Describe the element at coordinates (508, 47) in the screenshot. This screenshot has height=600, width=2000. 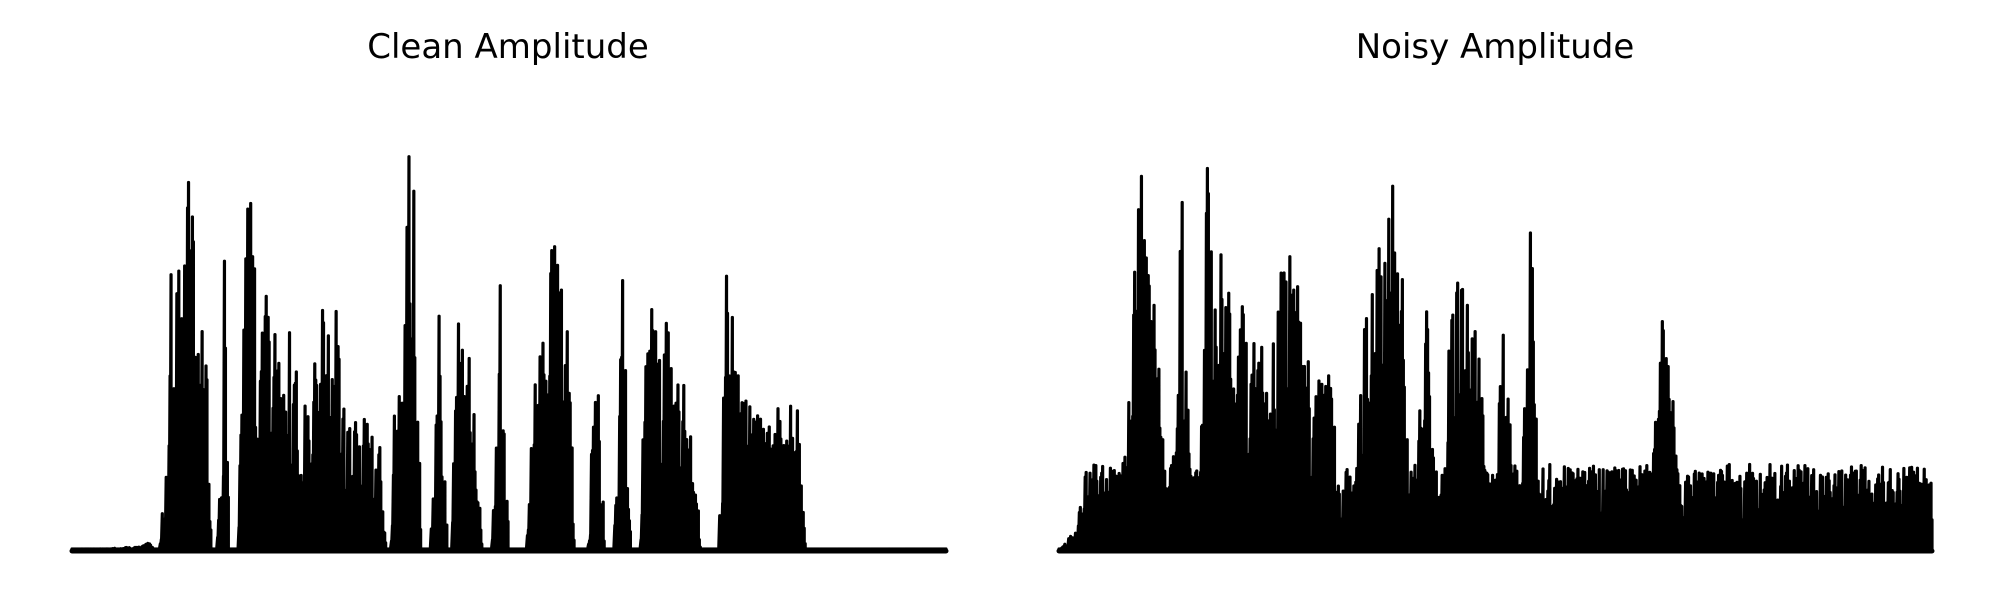
I see `clean-amplitude-title: Clean Amplitude` at that location.